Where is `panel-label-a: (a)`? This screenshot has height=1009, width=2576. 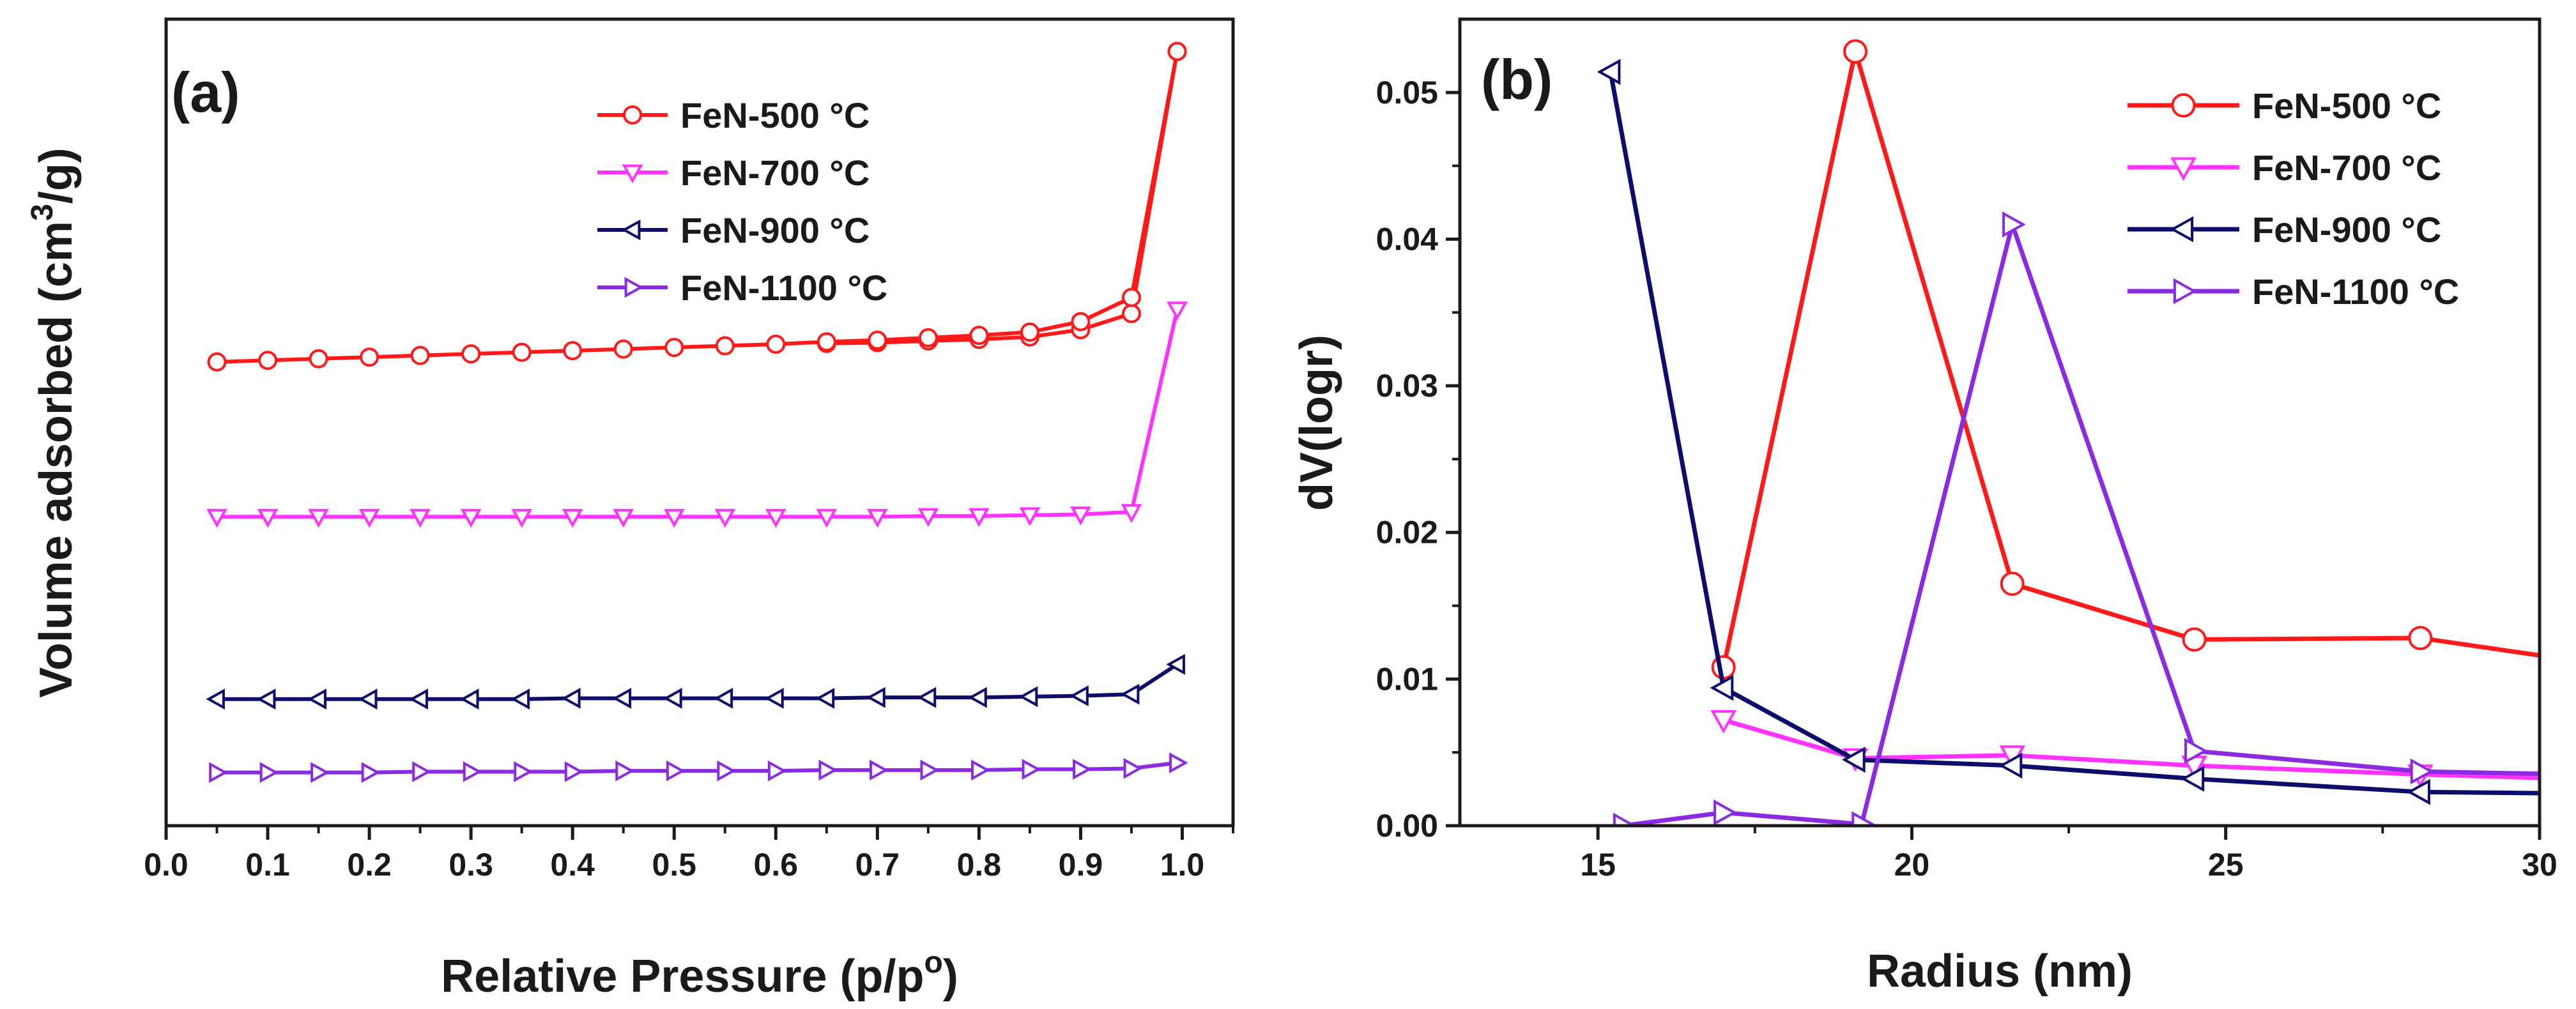 panel-label-a: (a) is located at coordinates (205, 92).